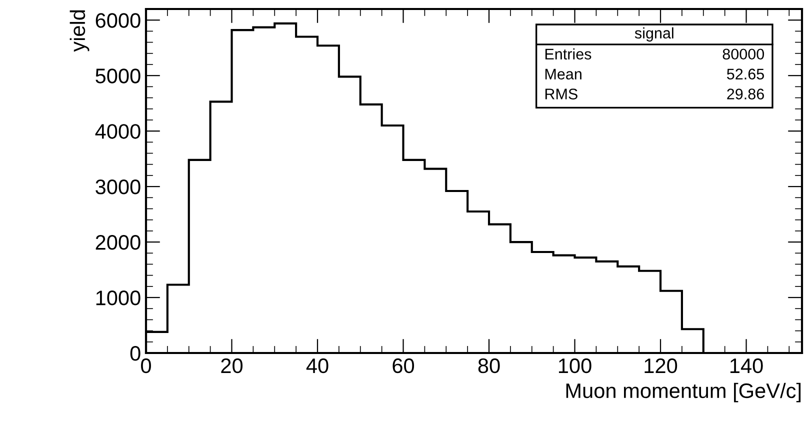  I want to click on x-tick-label: 140, so click(746, 366).